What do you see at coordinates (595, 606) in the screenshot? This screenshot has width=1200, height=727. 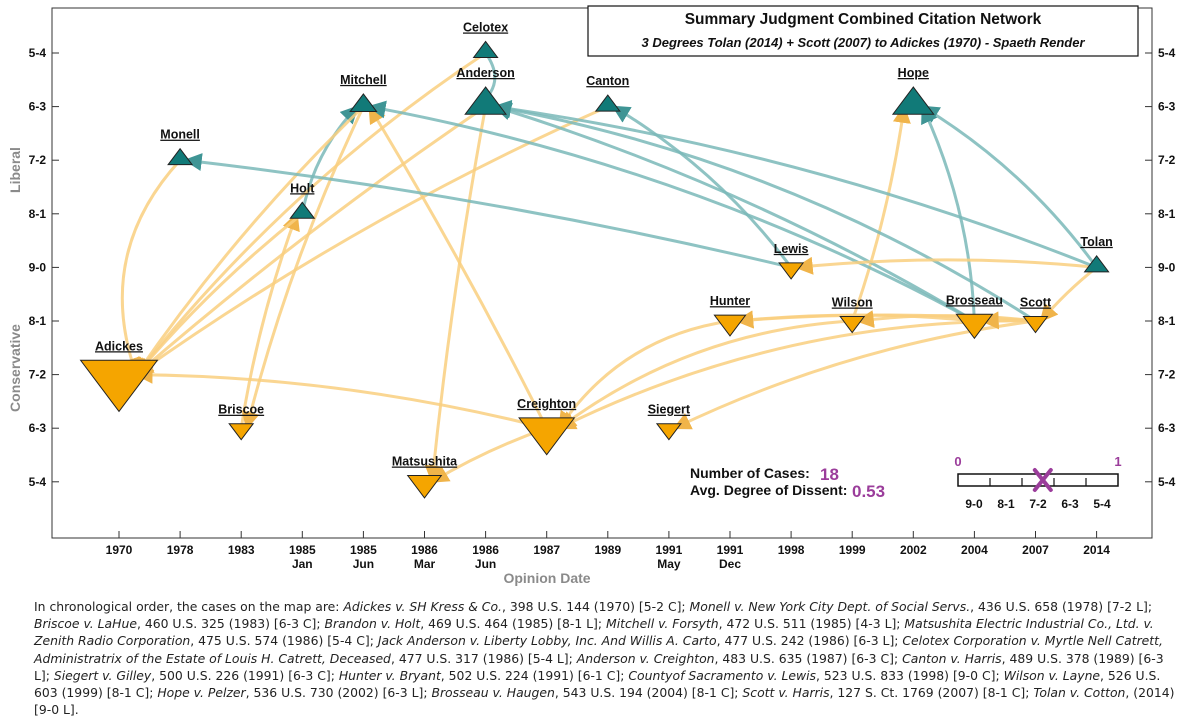 I see `case-citation: , 398 U.S. 144 (1970) [5-2 C];` at bounding box center [595, 606].